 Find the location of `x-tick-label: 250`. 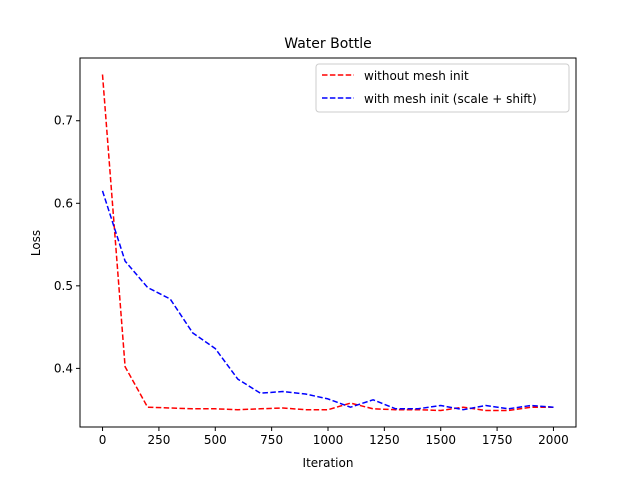

x-tick-label: 250 is located at coordinates (158, 440).